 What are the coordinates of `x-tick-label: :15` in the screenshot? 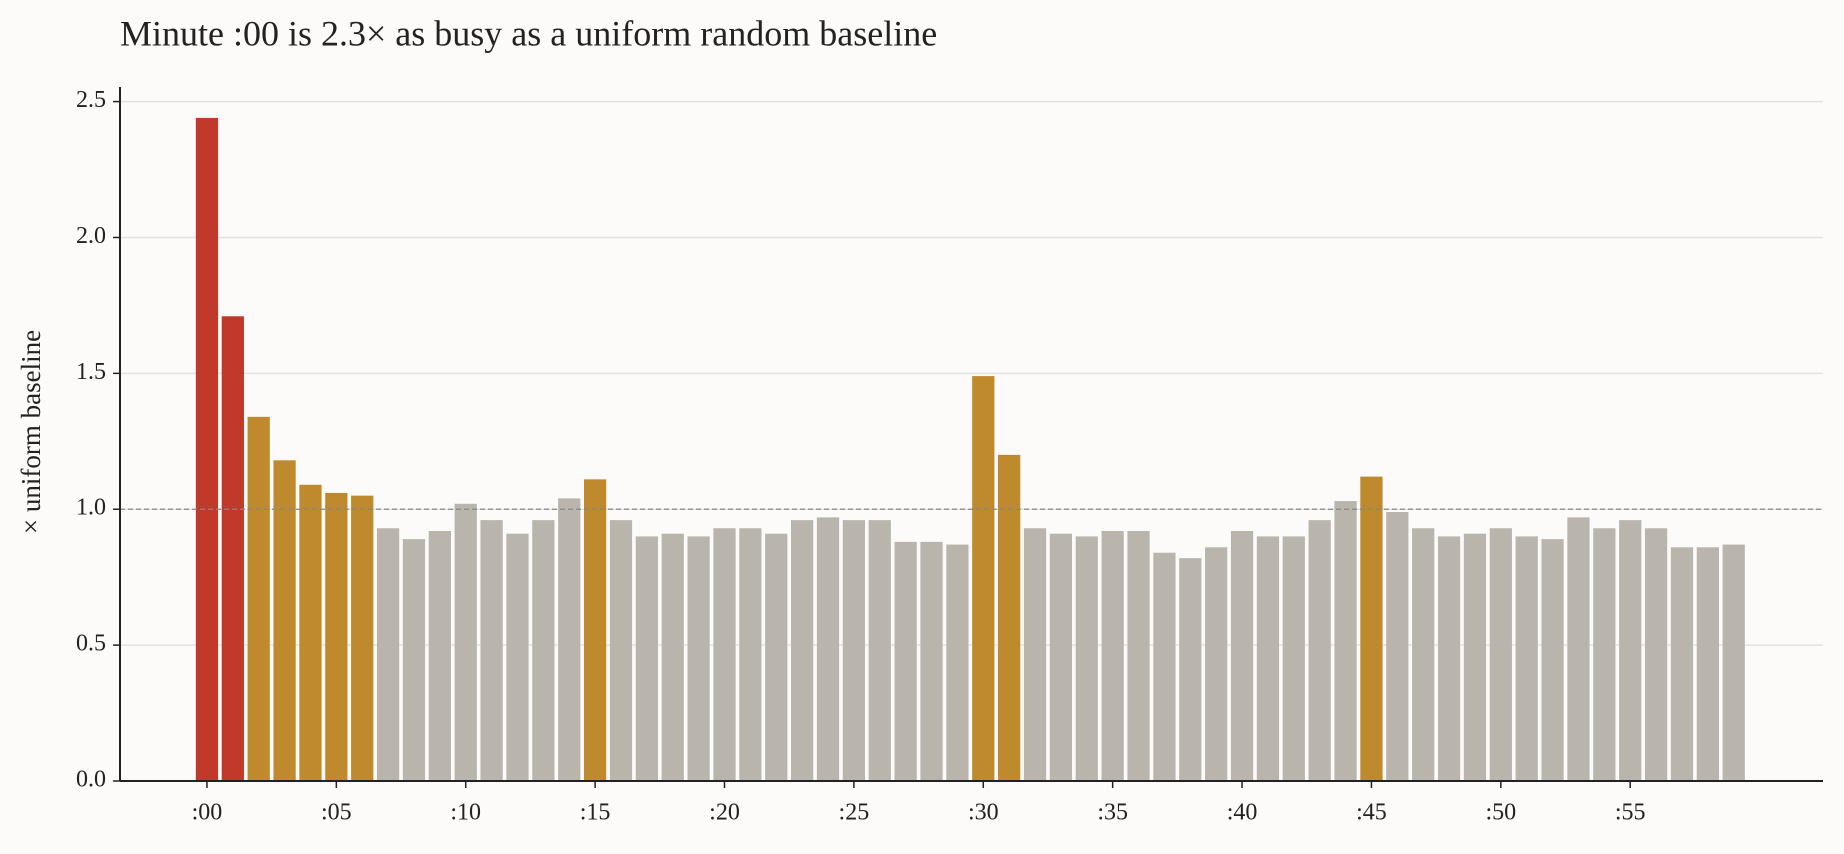 It's located at (595, 813).